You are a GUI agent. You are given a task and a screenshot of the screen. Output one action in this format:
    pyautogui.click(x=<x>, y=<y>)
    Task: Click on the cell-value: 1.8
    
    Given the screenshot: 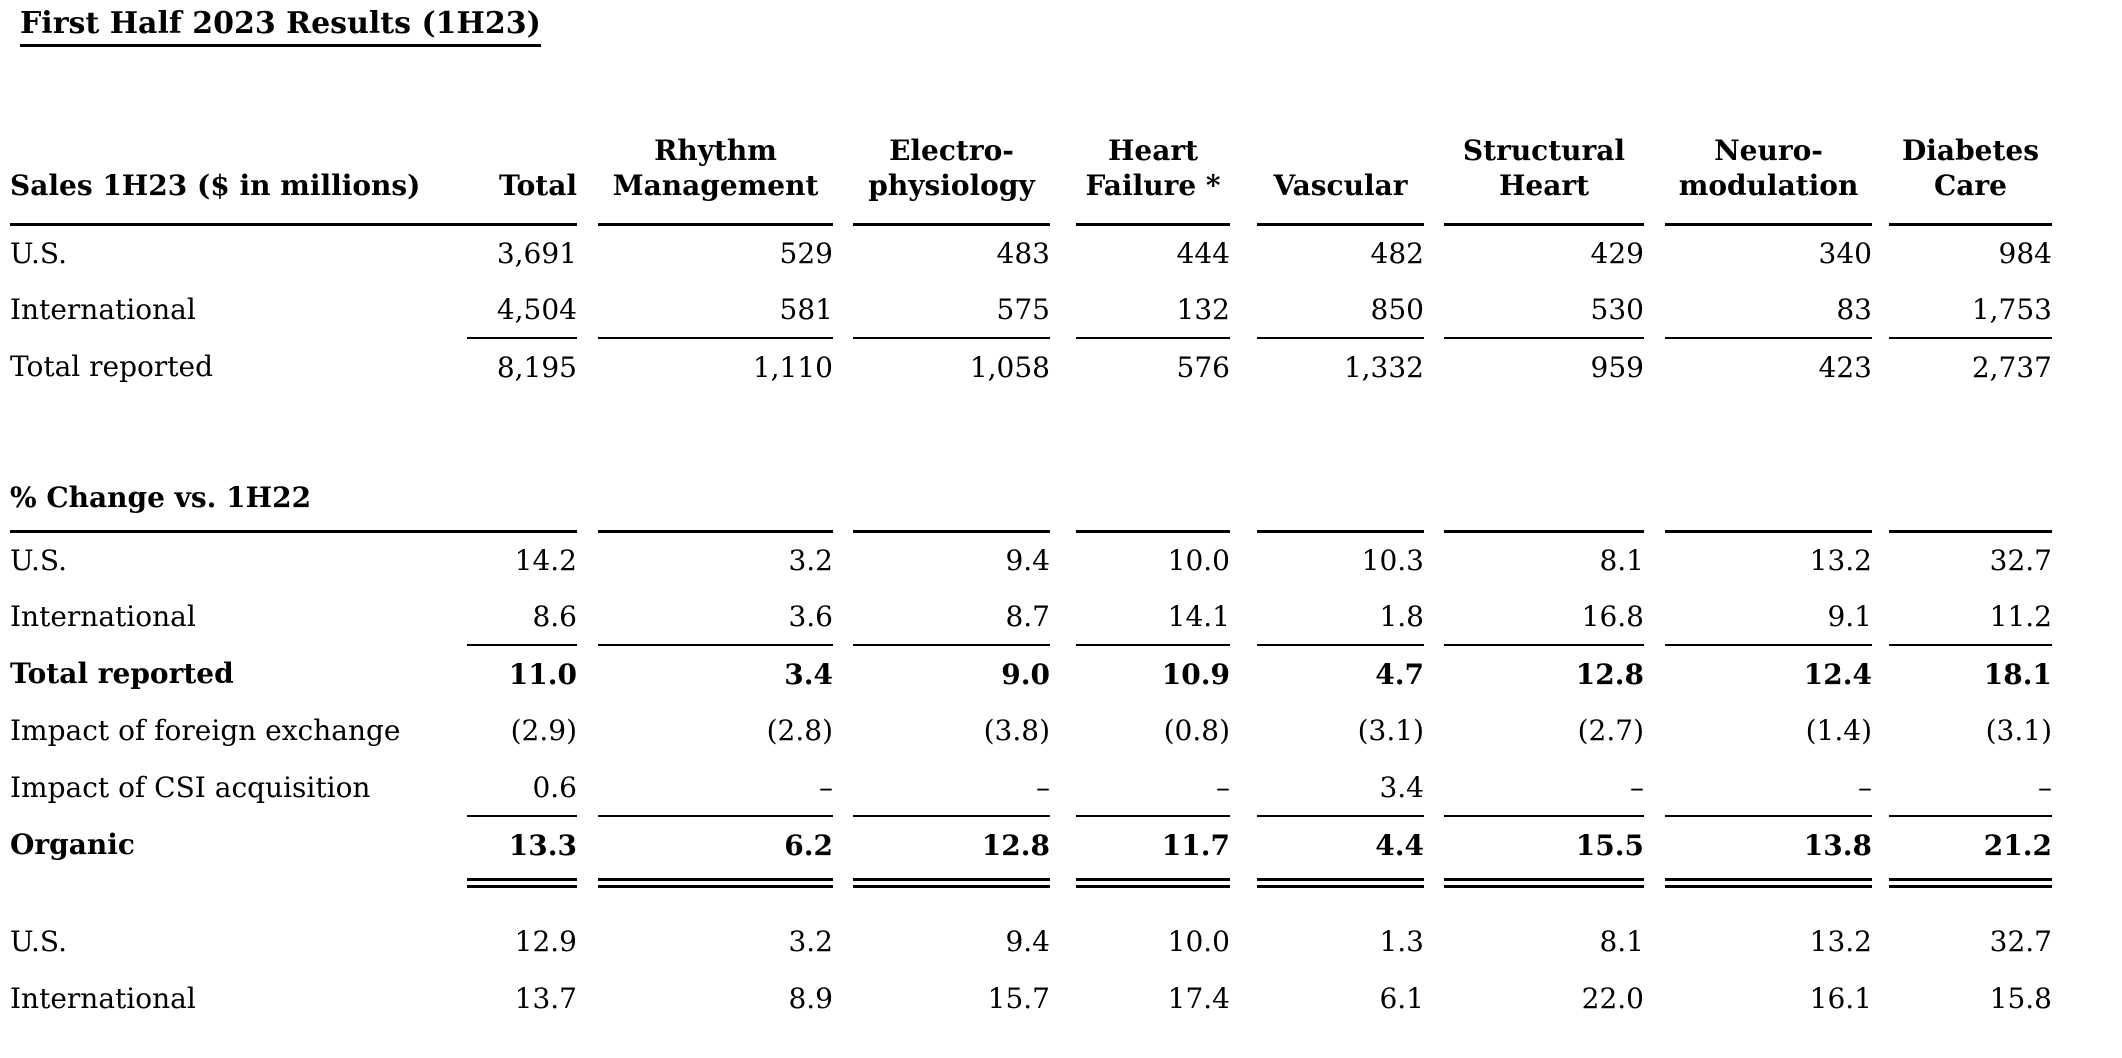 What is the action you would take?
    pyautogui.click(x=1340, y=617)
    